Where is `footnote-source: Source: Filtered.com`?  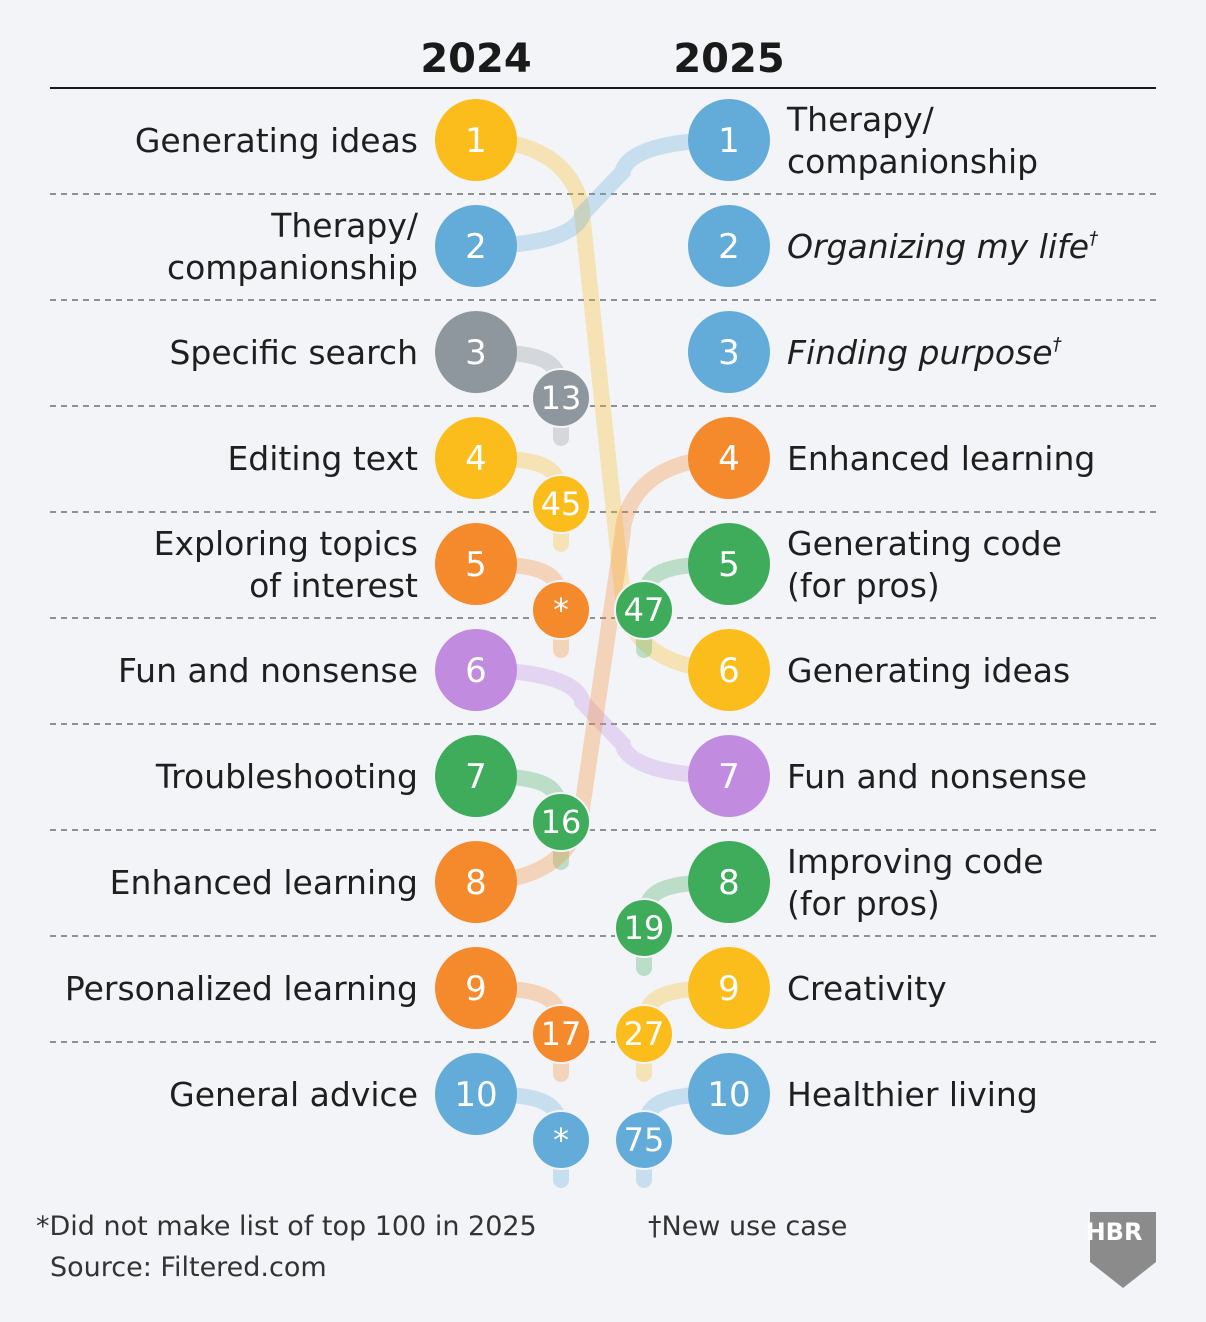 footnote-source: Source: Filtered.com is located at coordinates (188, 1267).